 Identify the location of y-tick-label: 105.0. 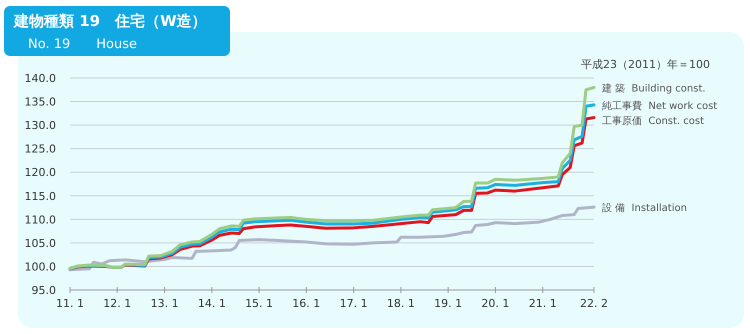
(40, 243).